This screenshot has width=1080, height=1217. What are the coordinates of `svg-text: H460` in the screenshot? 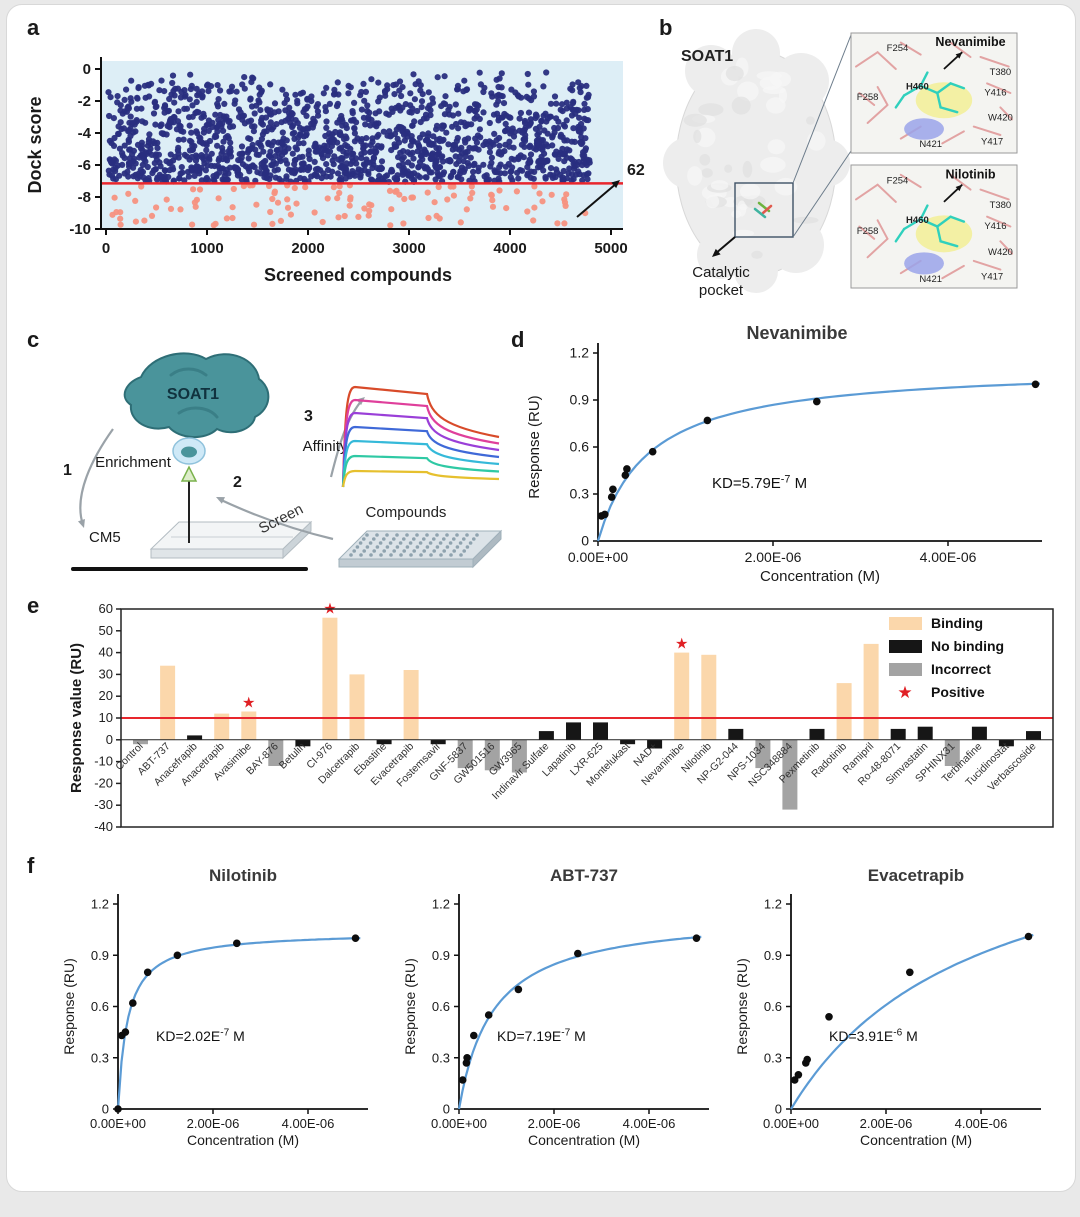 It's located at (917, 220).